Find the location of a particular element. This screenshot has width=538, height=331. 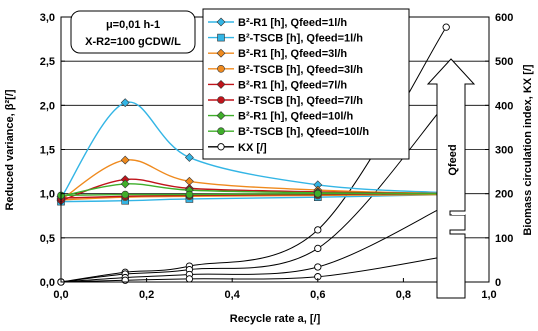

qfeed-arrow: Qfeed is located at coordinates (451, 178).